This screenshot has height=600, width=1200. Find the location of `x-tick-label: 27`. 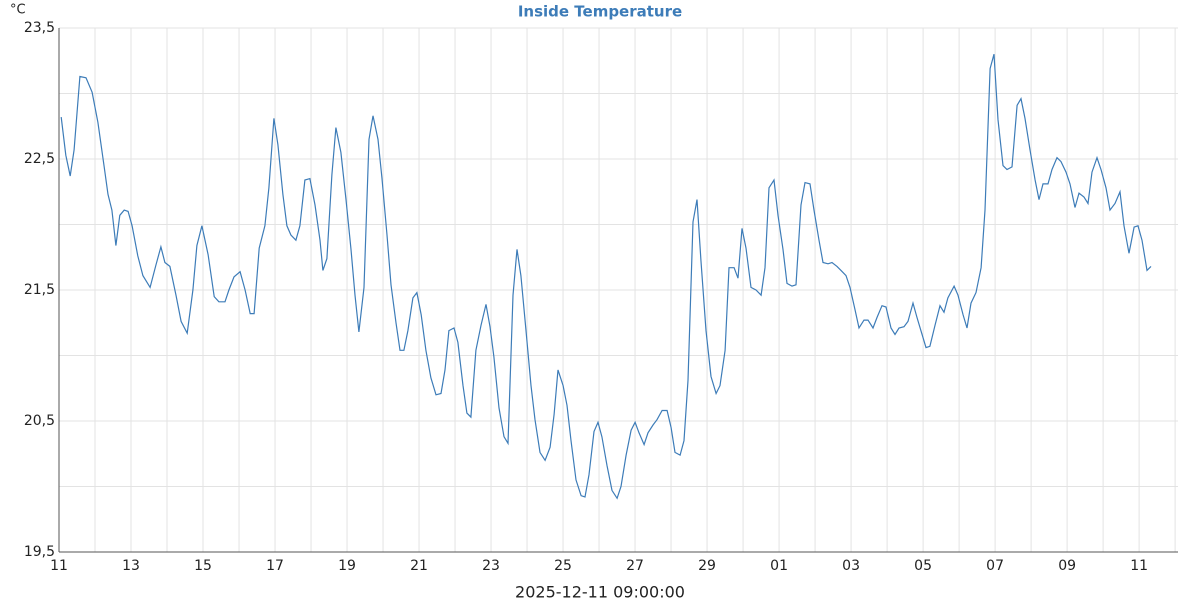

x-tick-label: 27 is located at coordinates (635, 566).